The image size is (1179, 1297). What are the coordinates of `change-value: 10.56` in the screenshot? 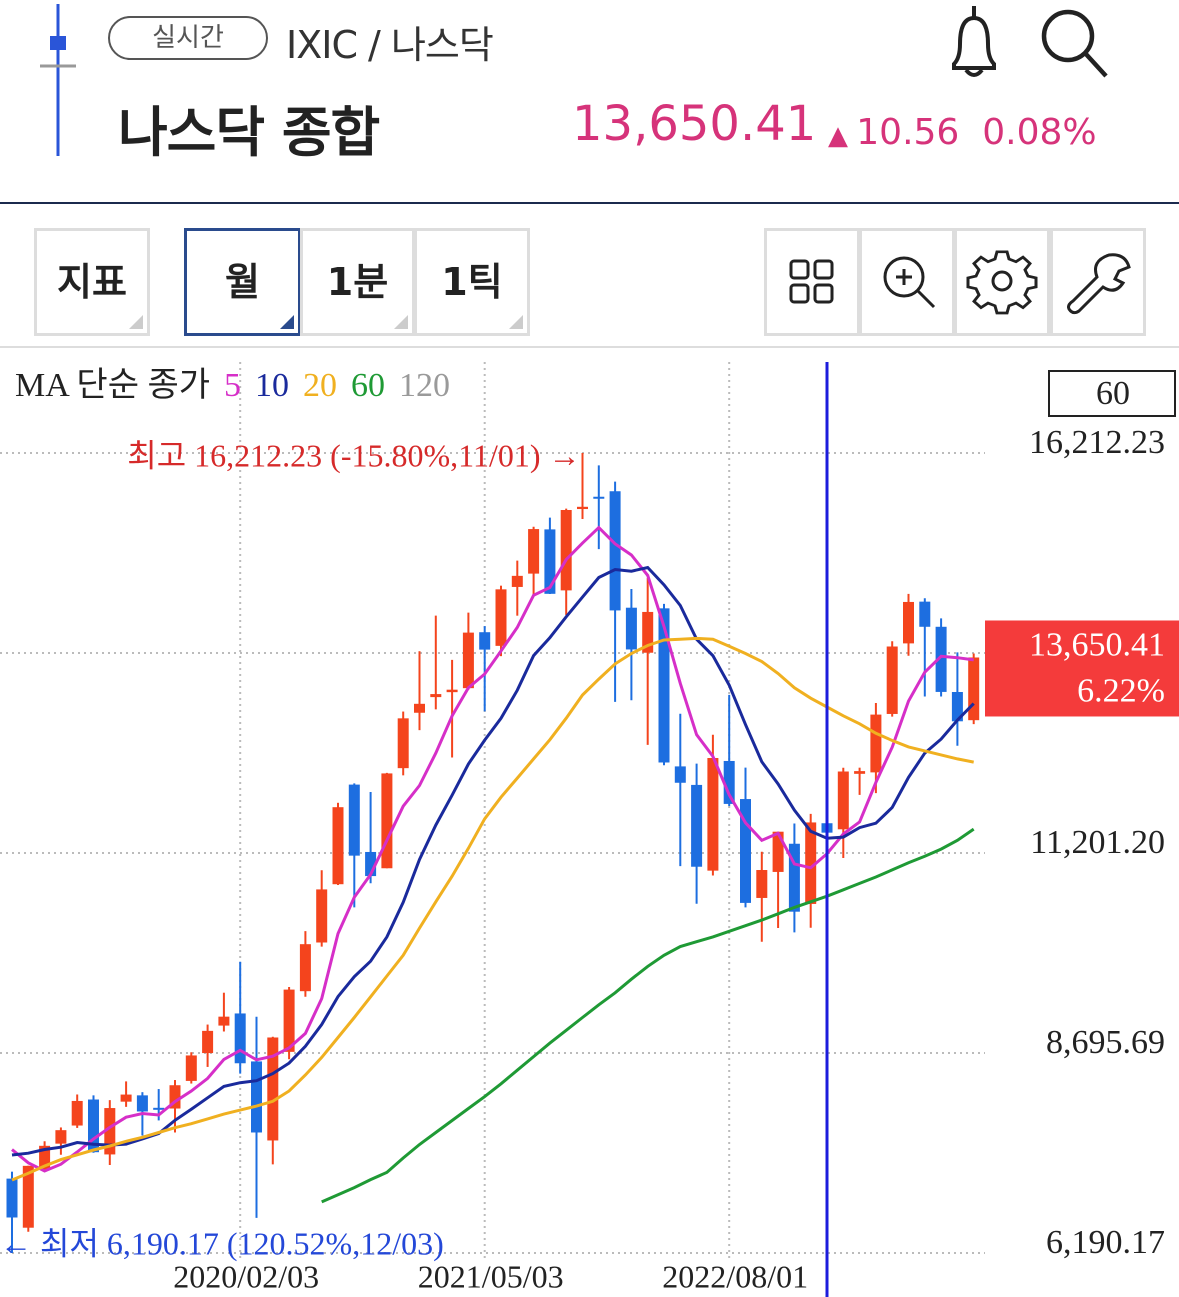 It's located at (908, 132).